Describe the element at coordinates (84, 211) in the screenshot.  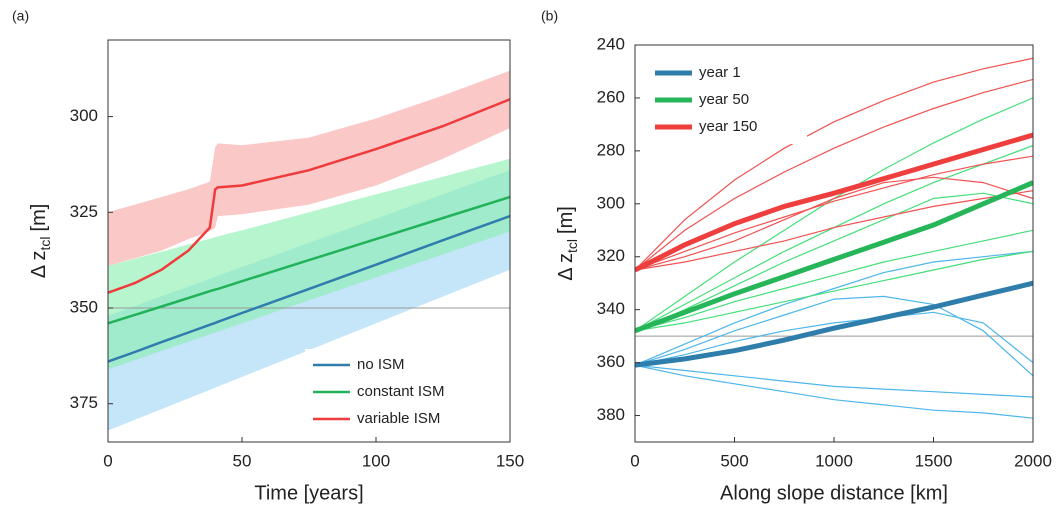
I see `y-tick-label: 325` at that location.